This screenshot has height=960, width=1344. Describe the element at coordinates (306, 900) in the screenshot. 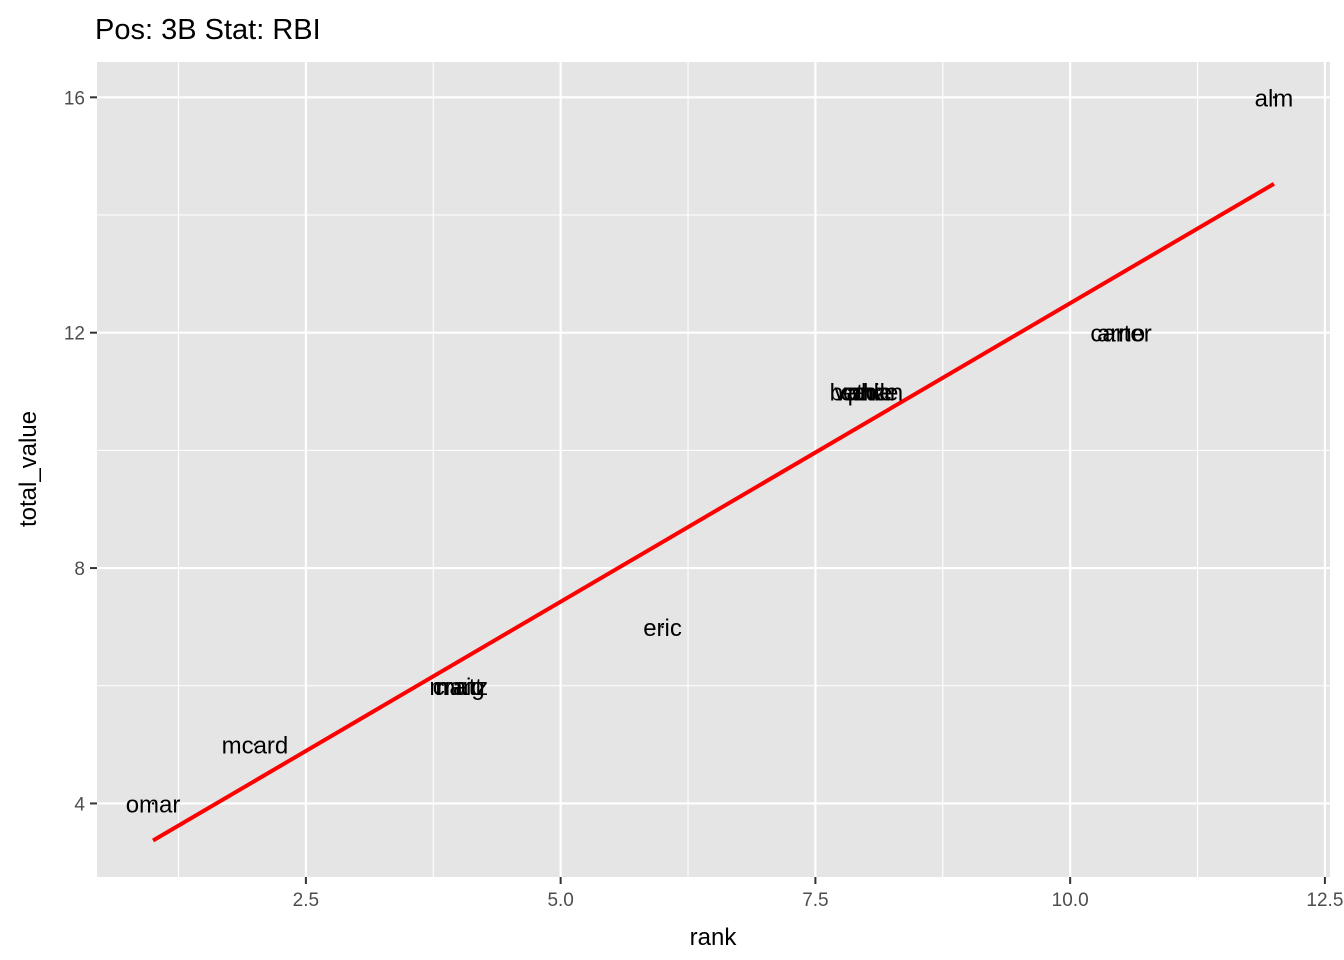

I see `x-tick-label: 2.5` at that location.